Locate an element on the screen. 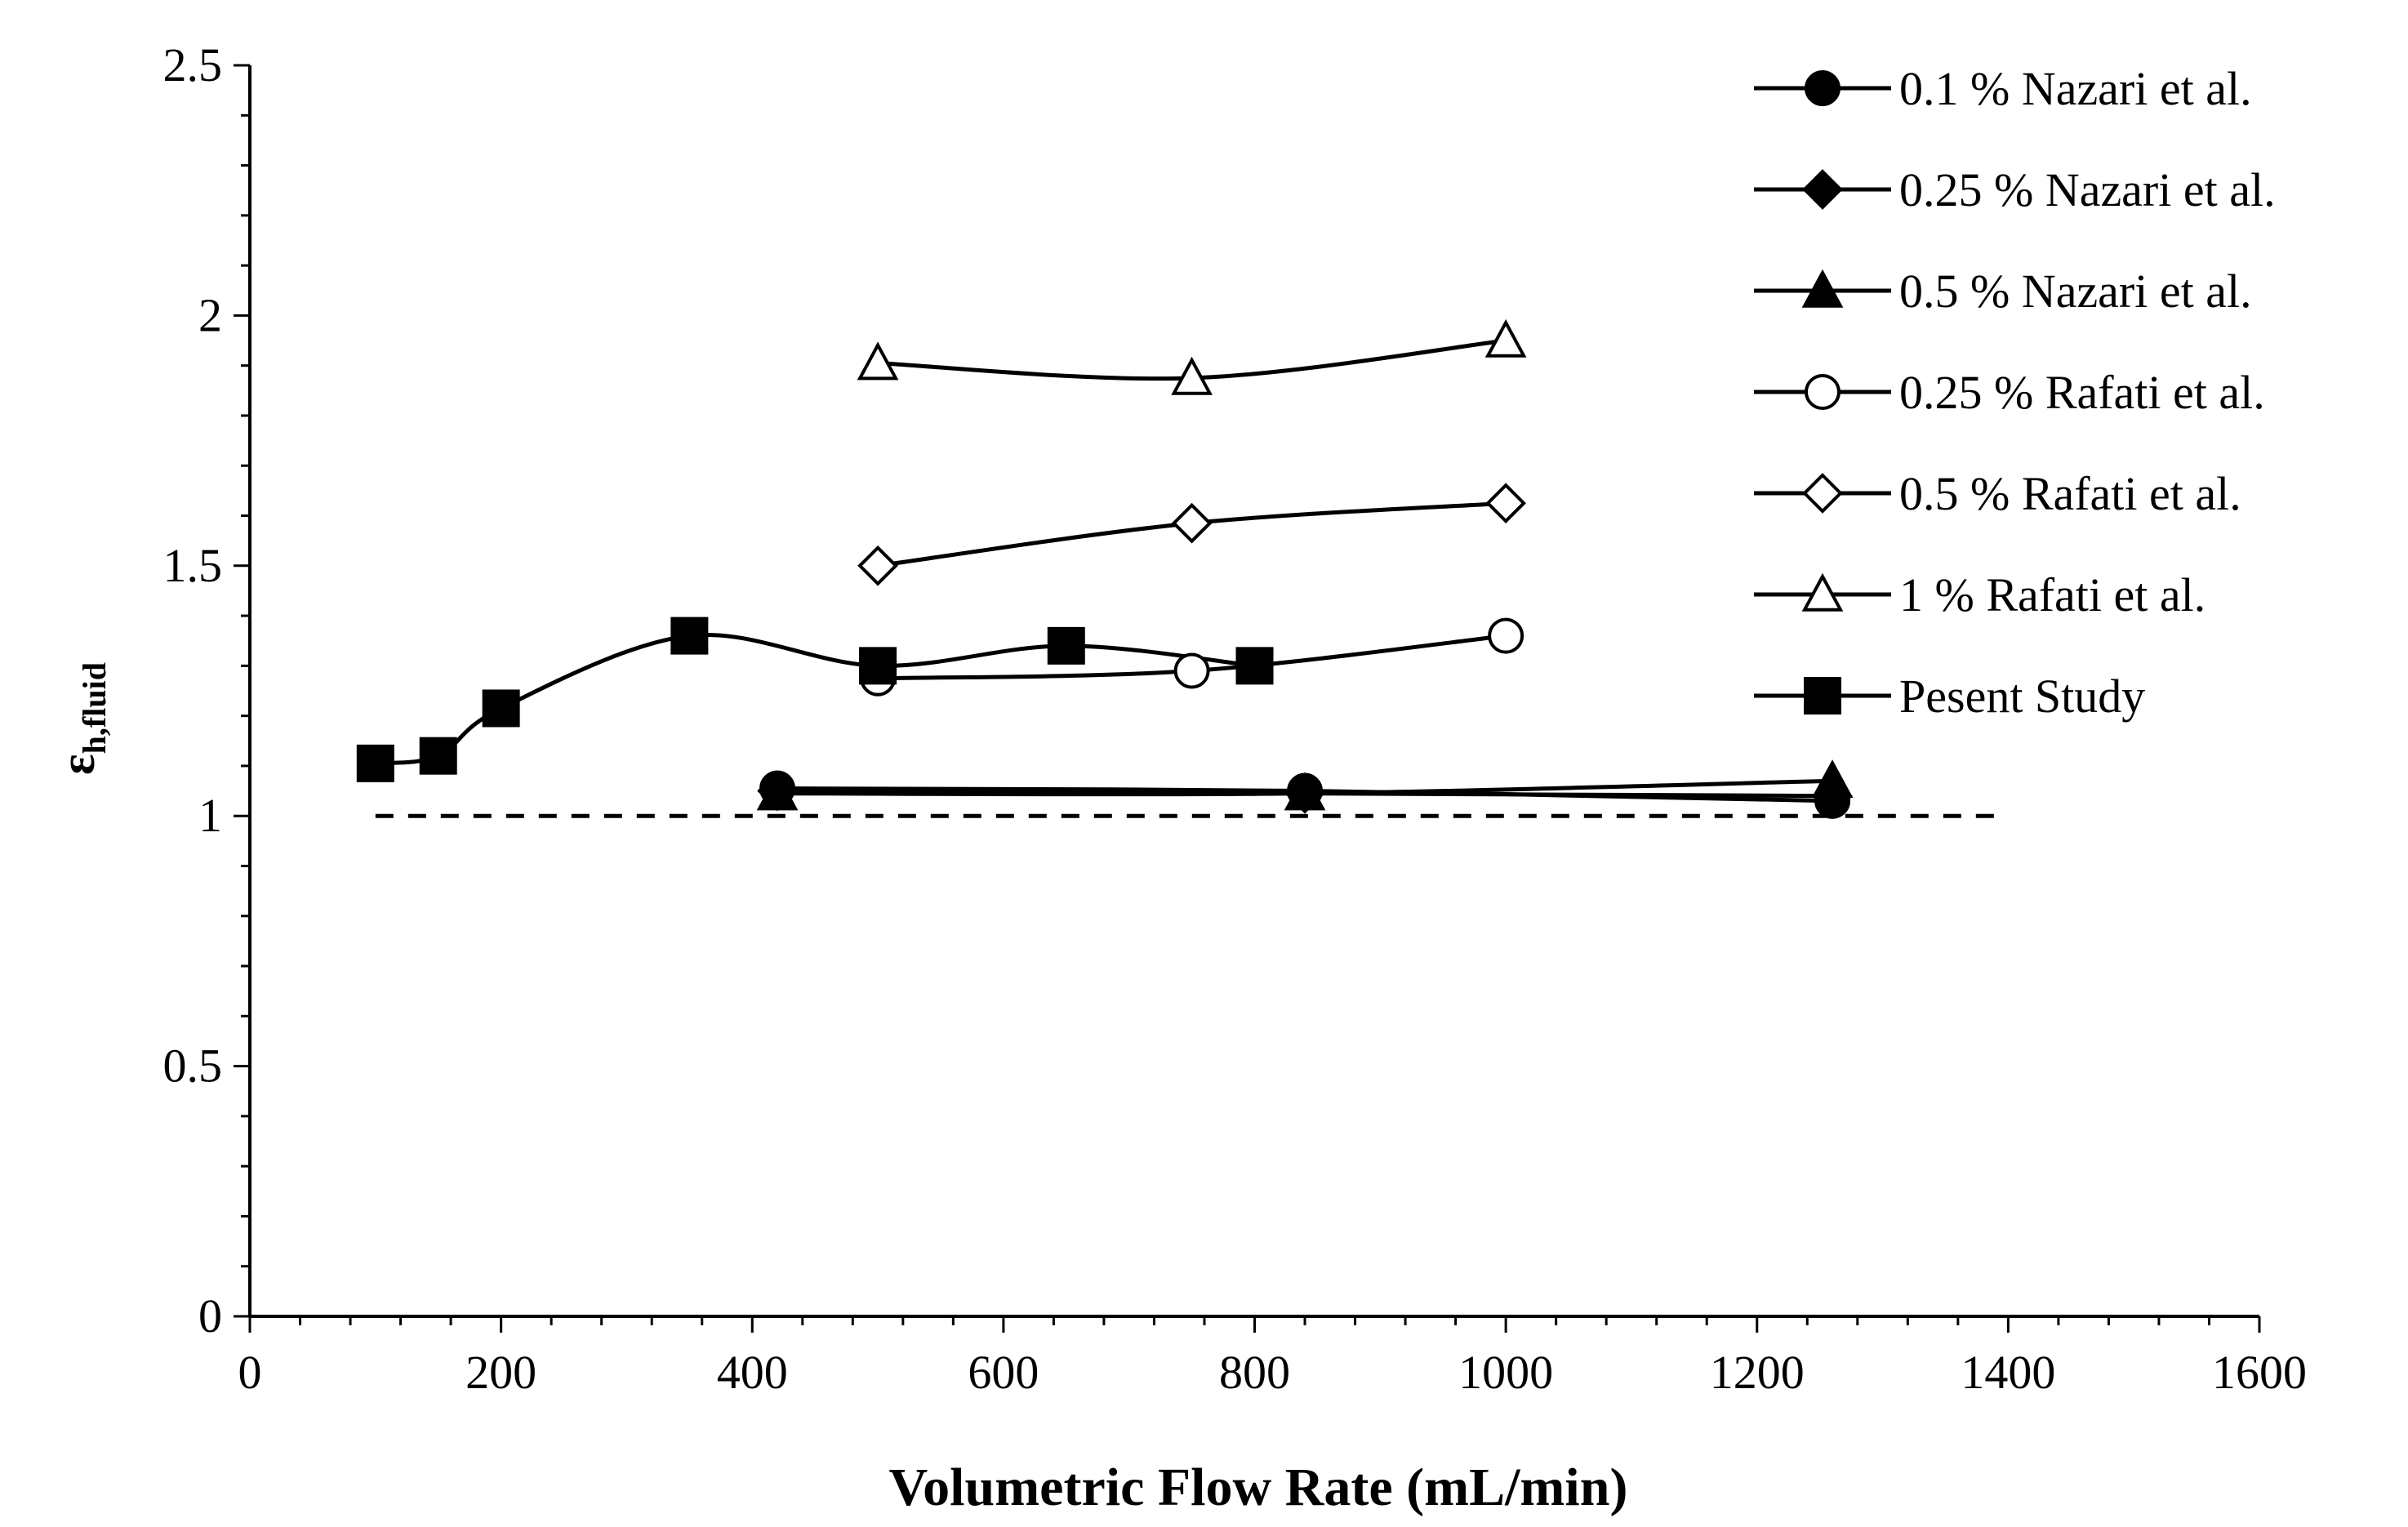  legend-label: Pesent Study is located at coordinates (2022, 696).